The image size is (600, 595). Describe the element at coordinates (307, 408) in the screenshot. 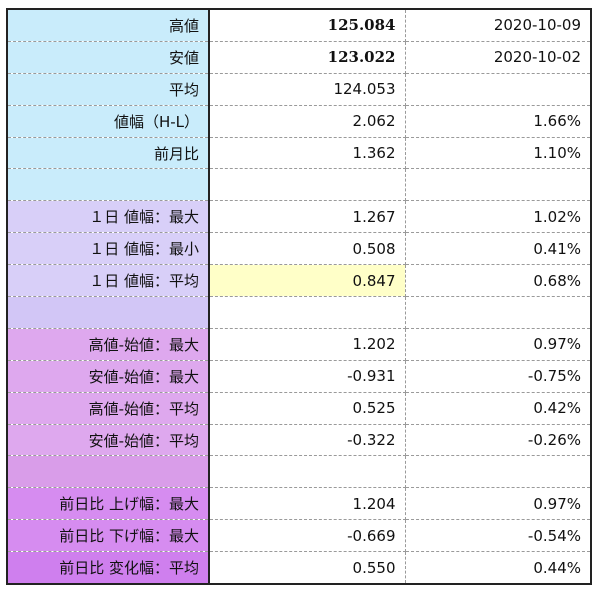

I see `row-value: 0.525` at that location.